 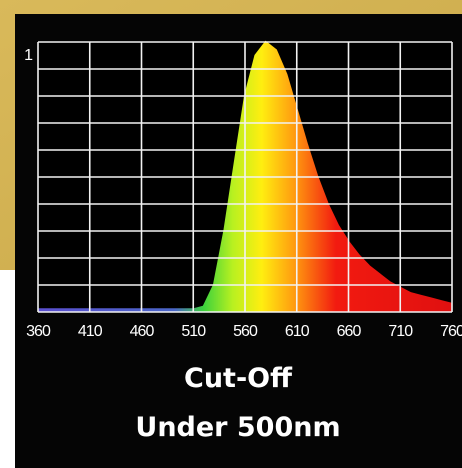 I want to click on x-tick-label: 560, so click(x=245, y=331).